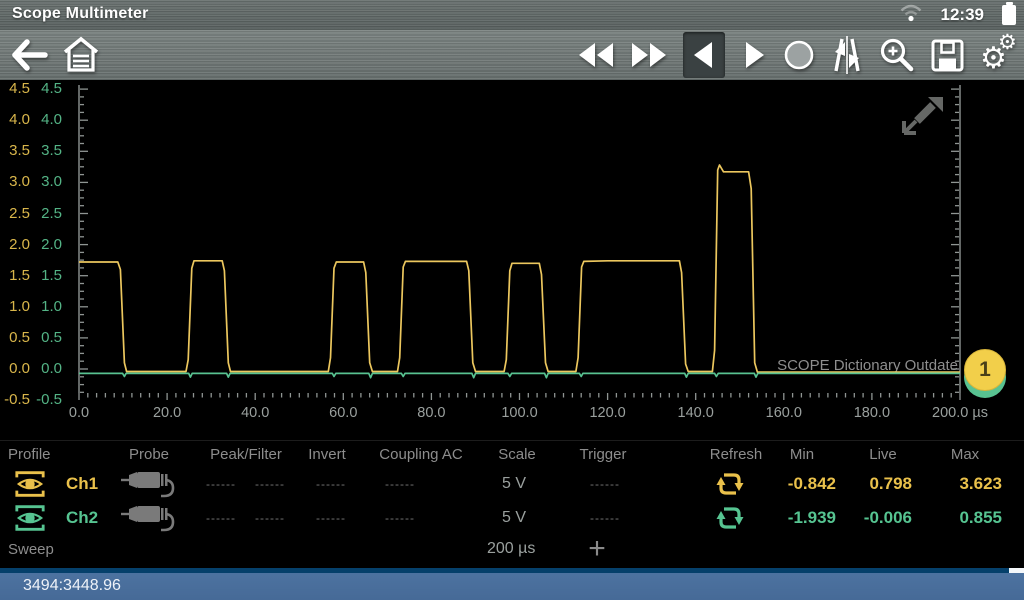 The width and height of the screenshot is (1024, 600). What do you see at coordinates (872, 413) in the screenshot?
I see `x-axis-label: 180.0` at bounding box center [872, 413].